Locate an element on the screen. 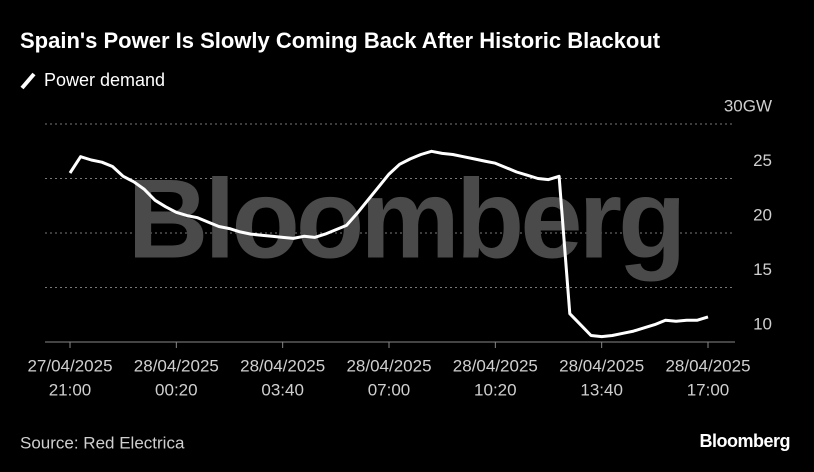 The image size is (814, 472). legend-swatch is located at coordinates (28, 81).